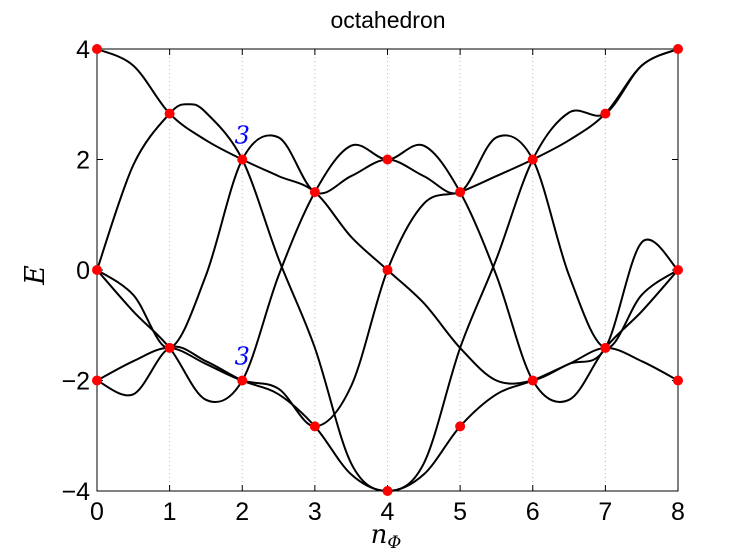 This screenshot has width=747, height=553. What do you see at coordinates (387, 20) in the screenshot?
I see `chart-title: octahedron` at bounding box center [387, 20].